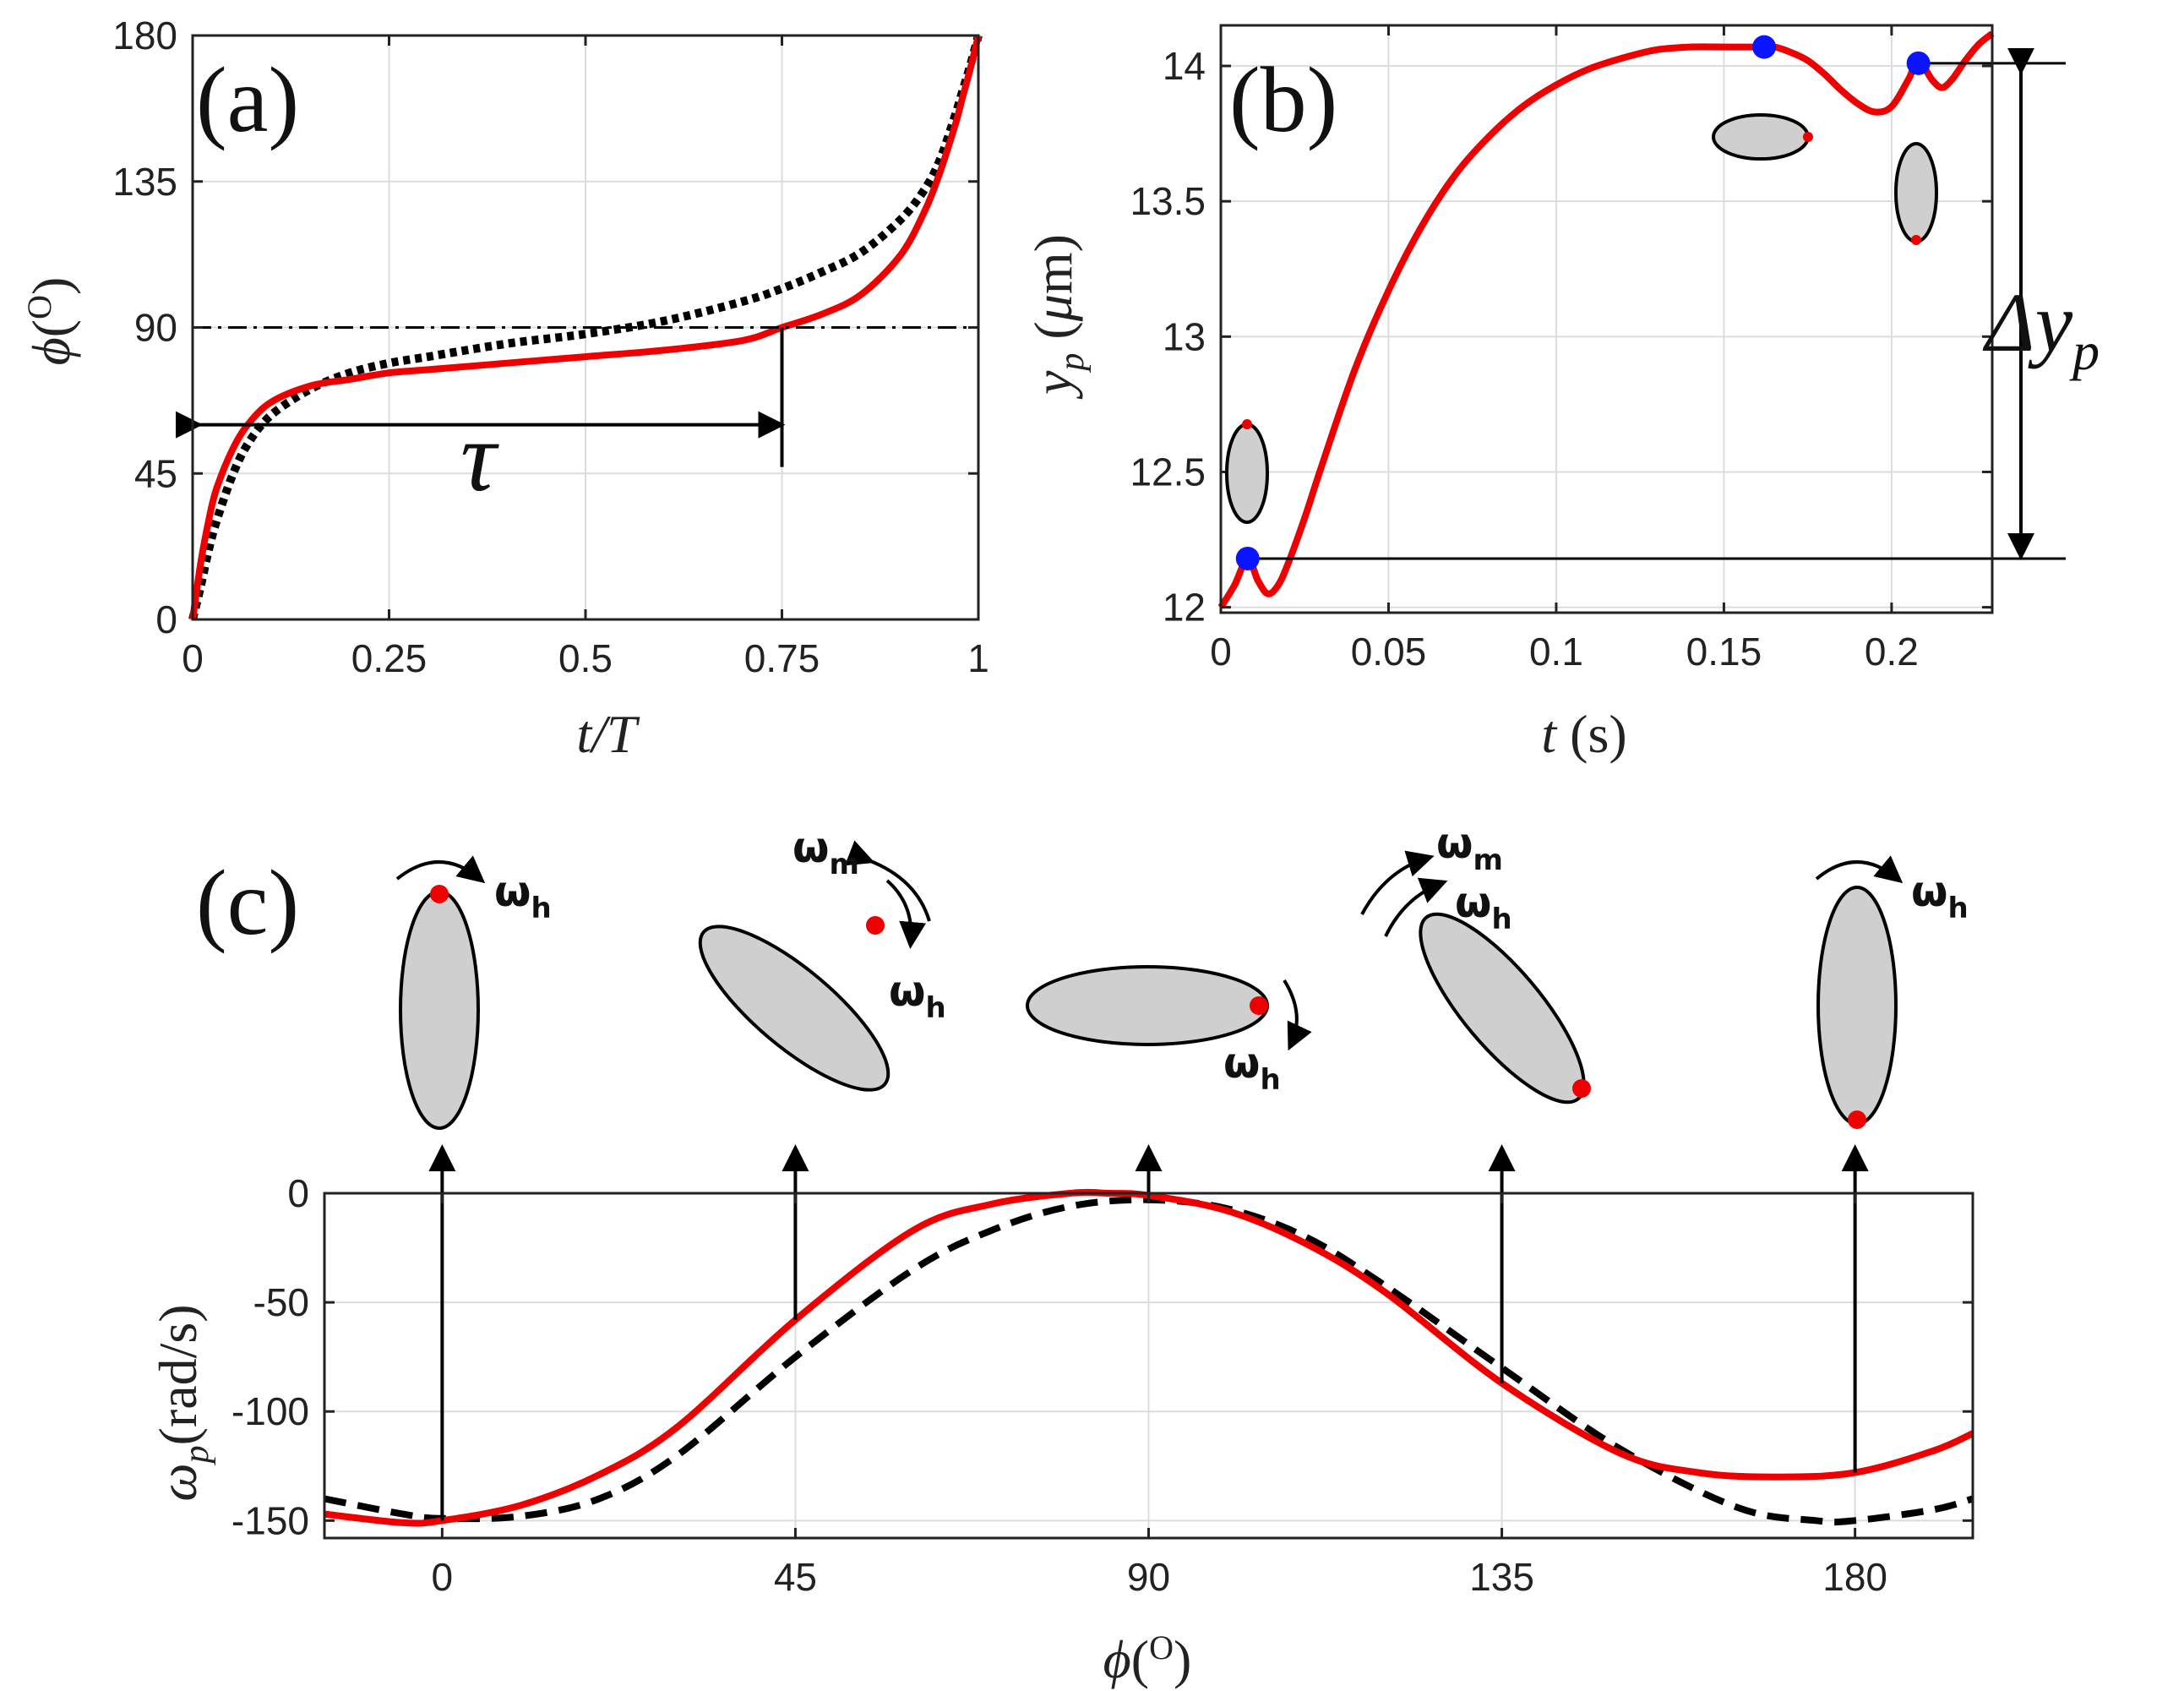  What do you see at coordinates (523, 896) in the screenshot?
I see `omega-h-label-1: ωh` at bounding box center [523, 896].